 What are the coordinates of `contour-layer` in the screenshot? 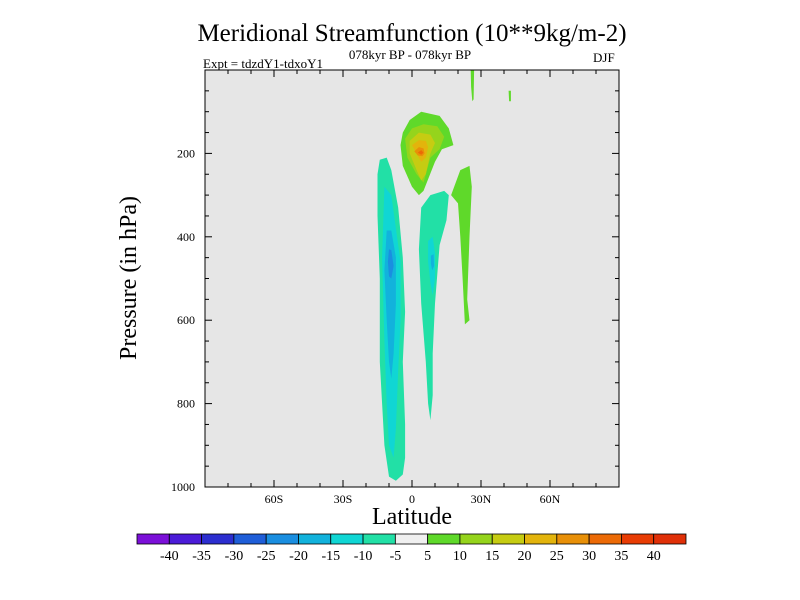 It's located at (444, 275).